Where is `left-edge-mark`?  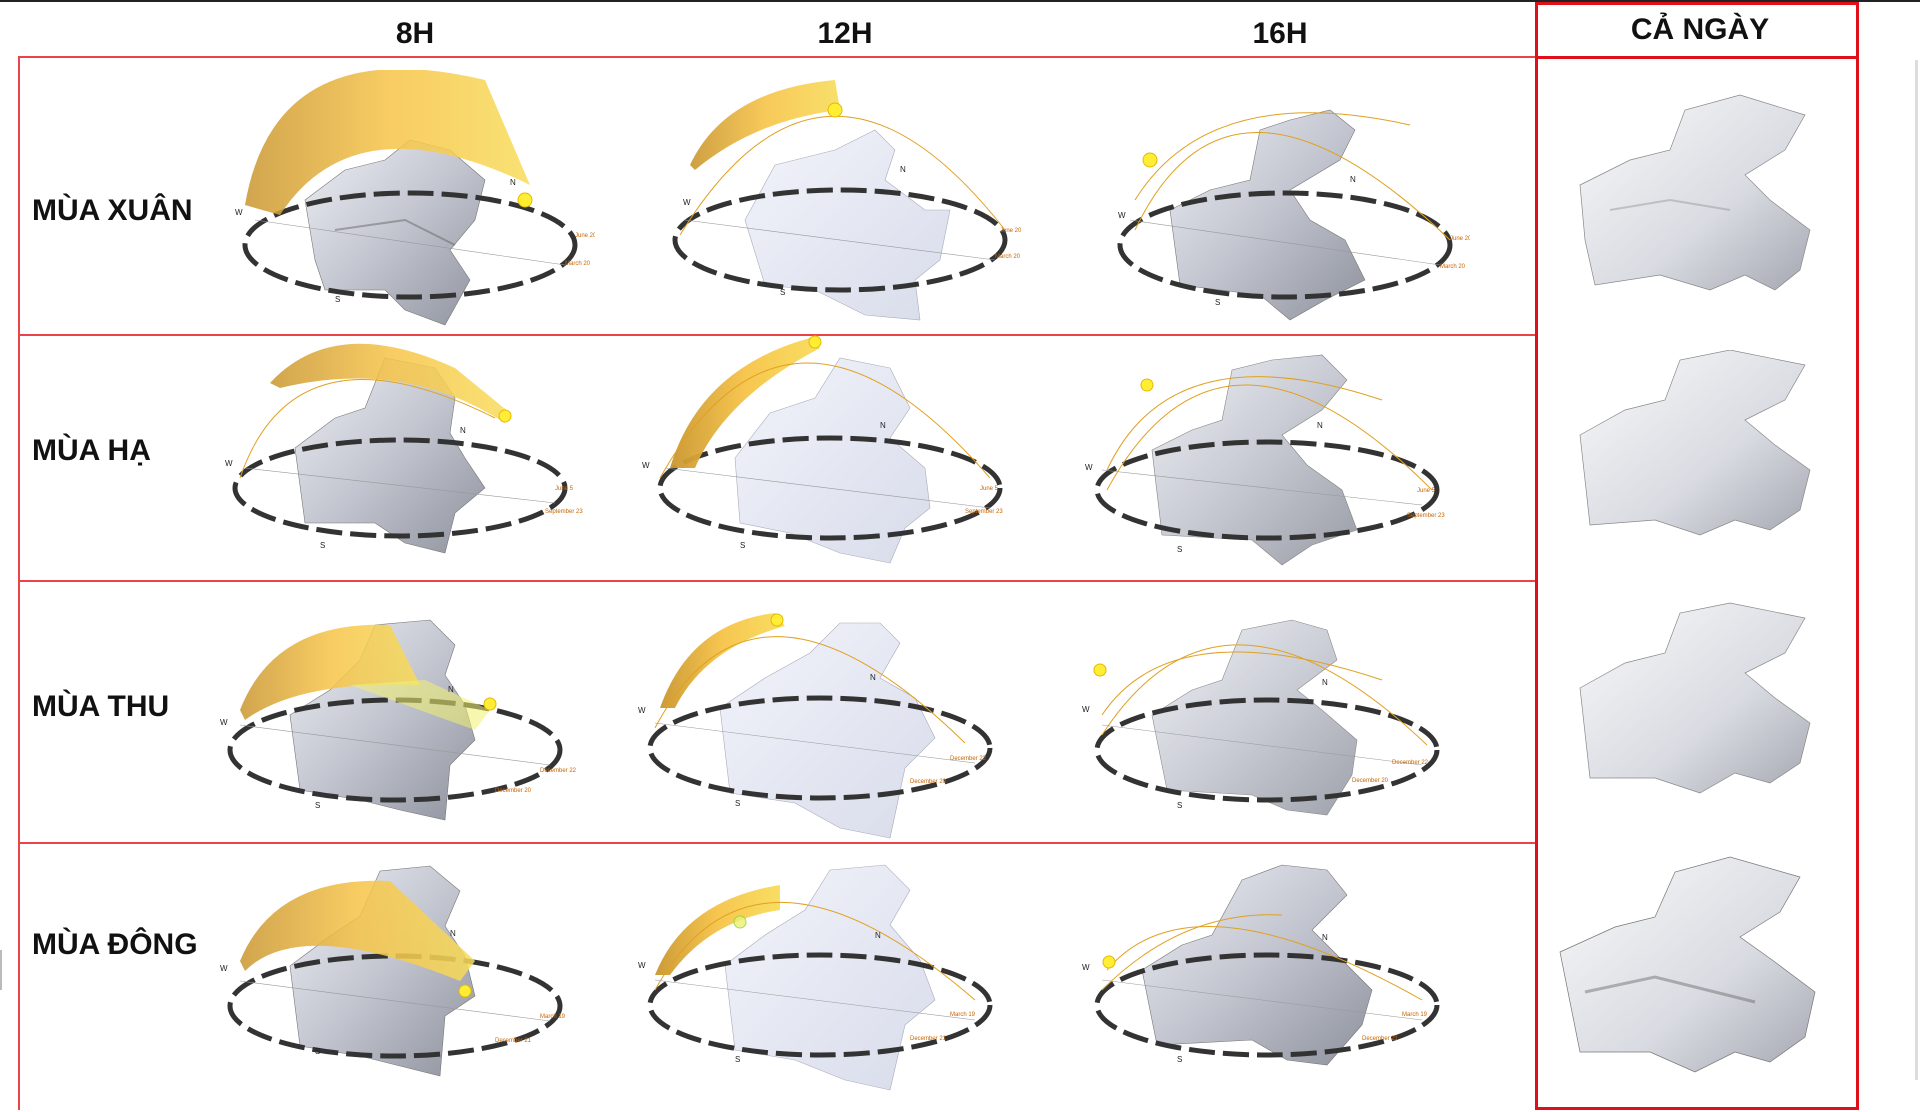 left-edge-mark is located at coordinates (1, 970).